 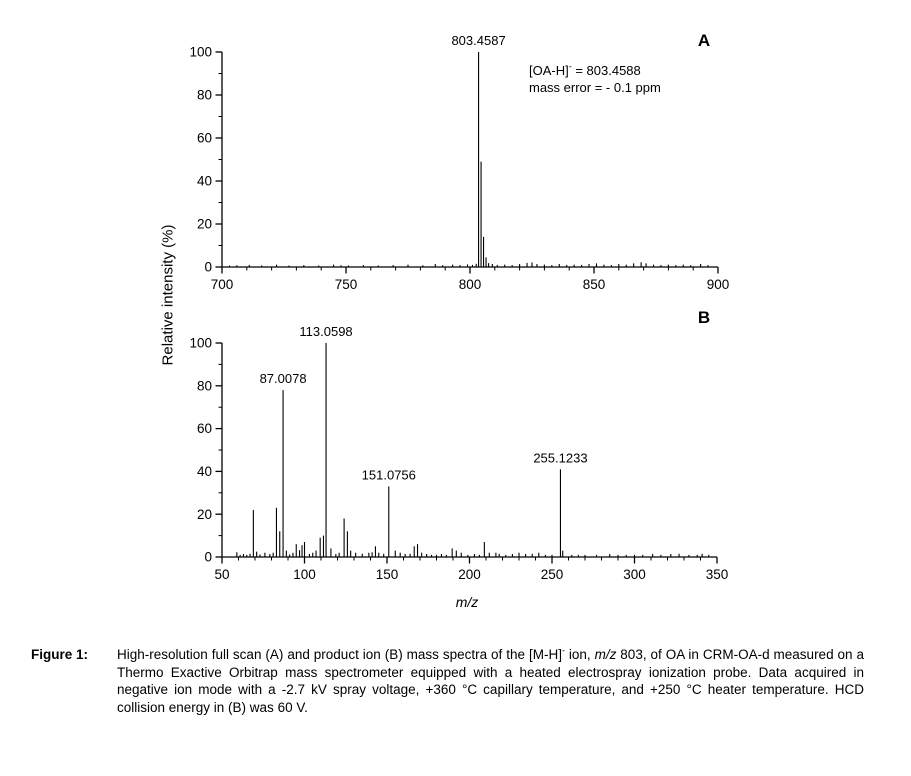 What do you see at coordinates (704, 40) in the screenshot?
I see `panel-a-letter: A` at bounding box center [704, 40].